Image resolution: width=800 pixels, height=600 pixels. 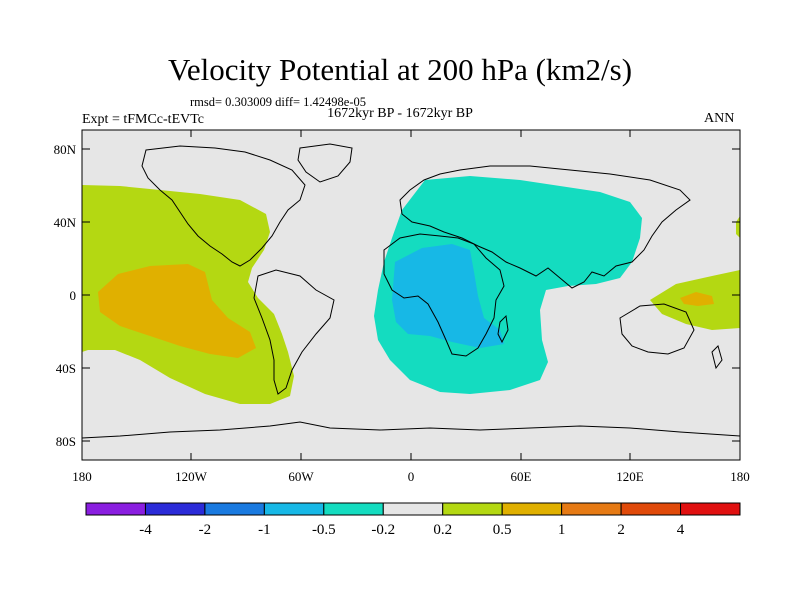 What do you see at coordinates (411, 476) in the screenshot?
I see `lon-label-0: 0` at bounding box center [411, 476].